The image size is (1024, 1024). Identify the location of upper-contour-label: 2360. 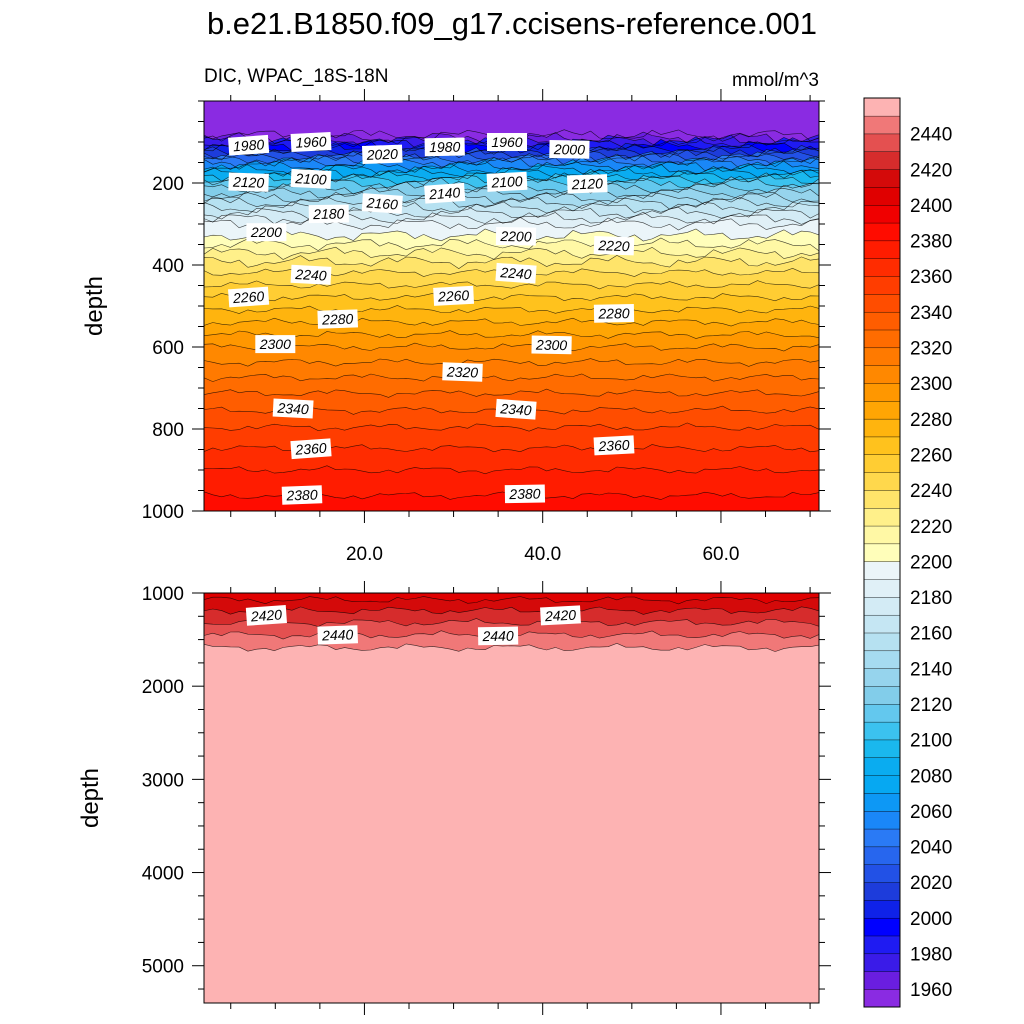
(614, 445).